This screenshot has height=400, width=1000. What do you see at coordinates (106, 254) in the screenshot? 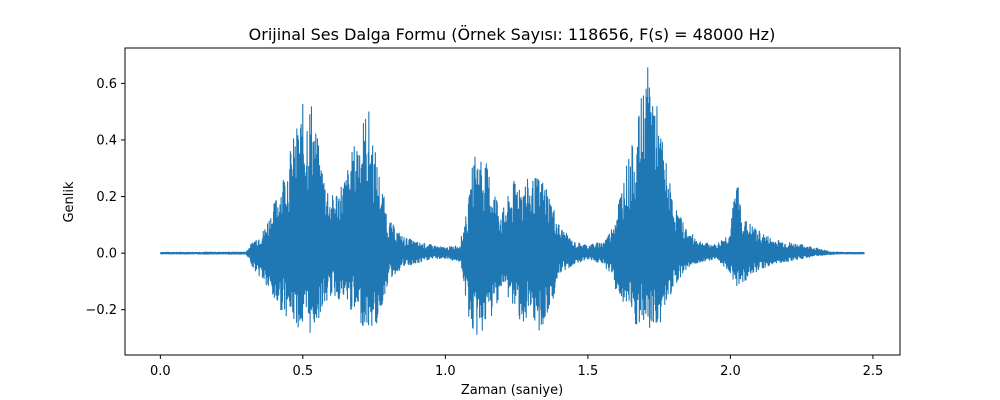
I see `y-tick-label: 0.0` at bounding box center [106, 254].